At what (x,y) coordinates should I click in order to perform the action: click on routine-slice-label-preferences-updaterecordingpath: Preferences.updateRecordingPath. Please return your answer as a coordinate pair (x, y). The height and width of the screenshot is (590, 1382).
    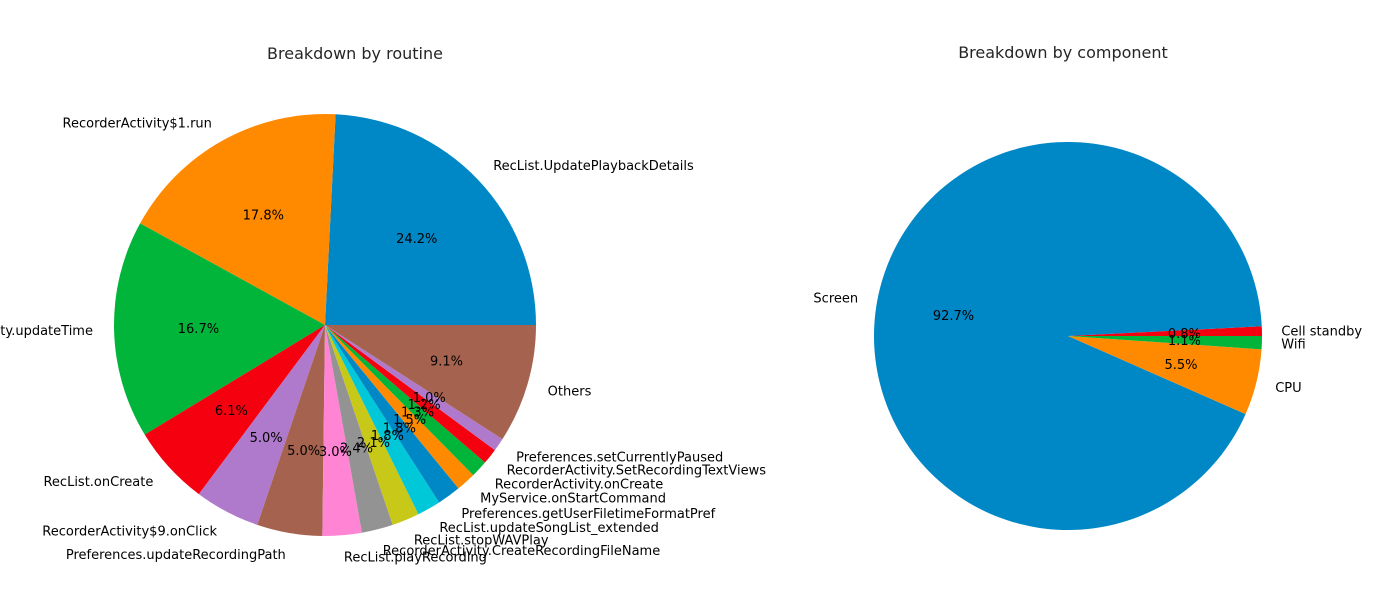
    Looking at the image, I should click on (176, 555).